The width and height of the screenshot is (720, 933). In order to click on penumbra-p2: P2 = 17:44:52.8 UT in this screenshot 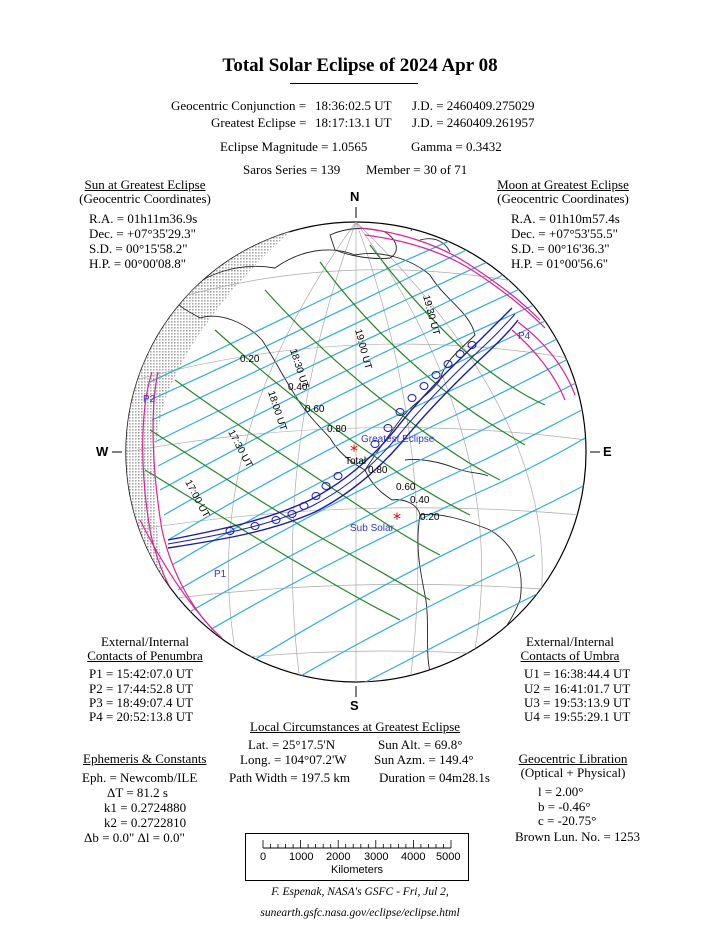, I will do `click(141, 688)`.